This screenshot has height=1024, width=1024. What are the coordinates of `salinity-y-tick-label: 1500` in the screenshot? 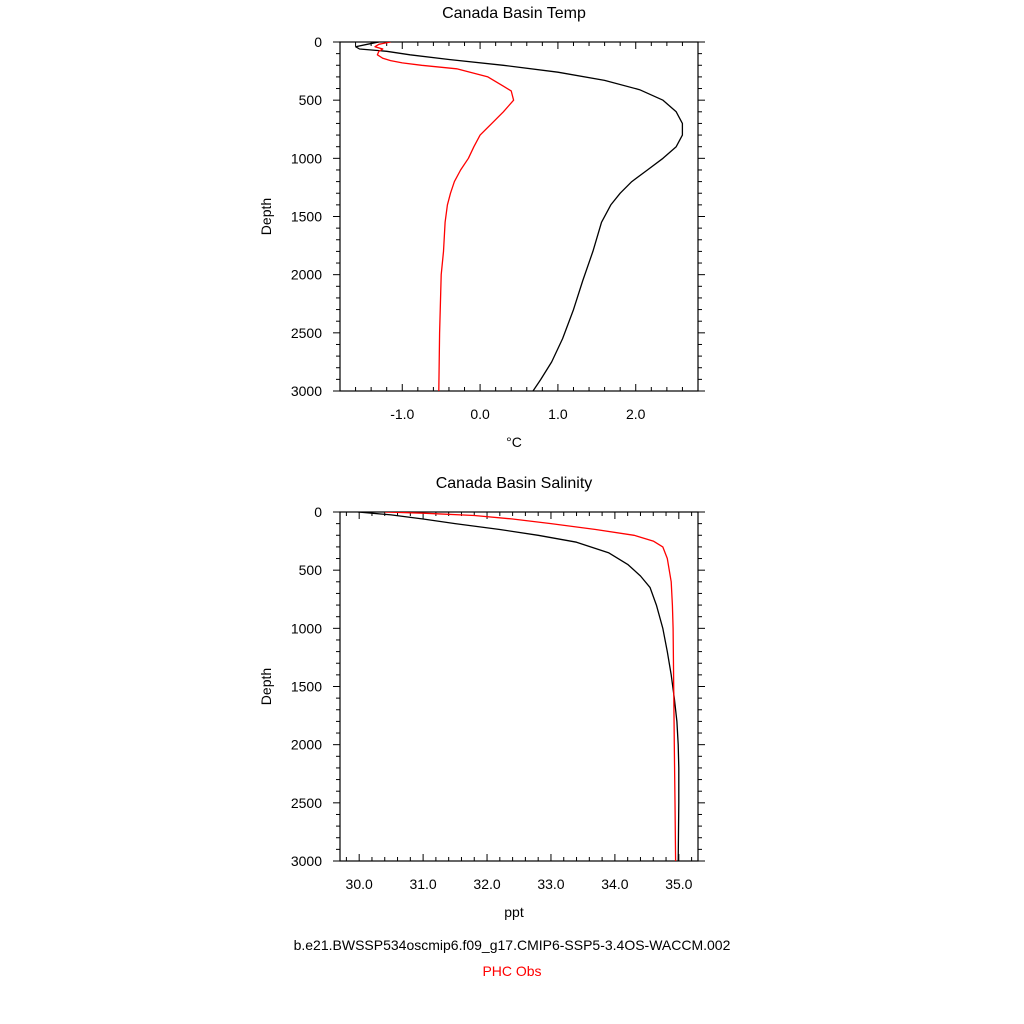 It's located at (306, 687).